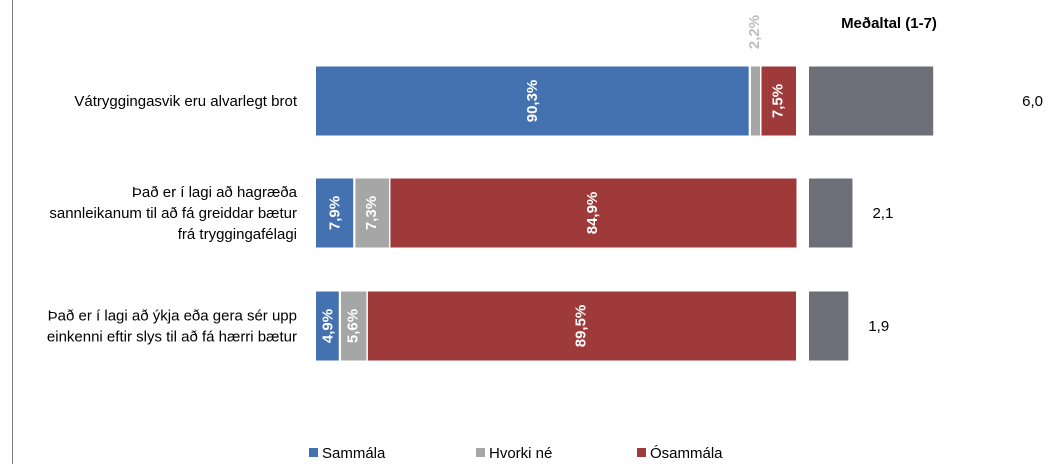 This screenshot has height=464, width=1057. I want to click on data-label: 89,5%, so click(581, 326).